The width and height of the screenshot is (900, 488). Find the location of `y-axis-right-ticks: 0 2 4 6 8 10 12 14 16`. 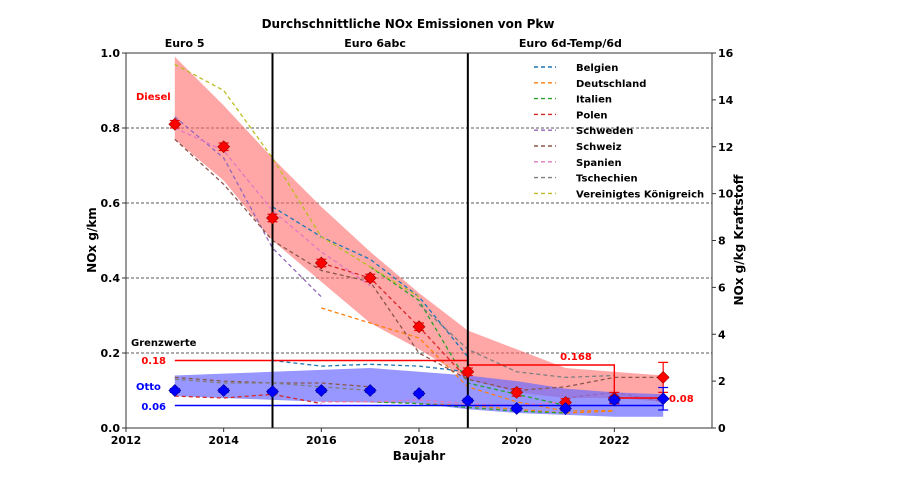

y-axis-right-ticks: 0 2 4 6 8 10 12 14 16 is located at coordinates (723, 241).